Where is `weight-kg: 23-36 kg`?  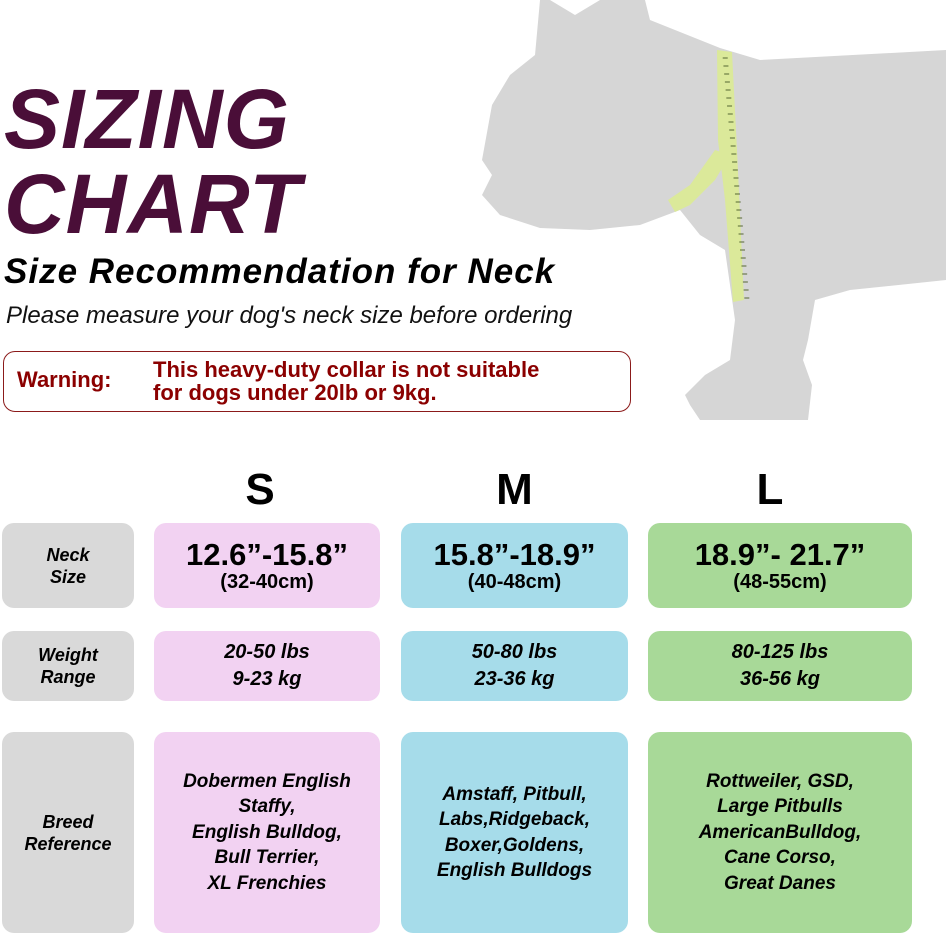 weight-kg: 23-36 kg is located at coordinates (514, 679).